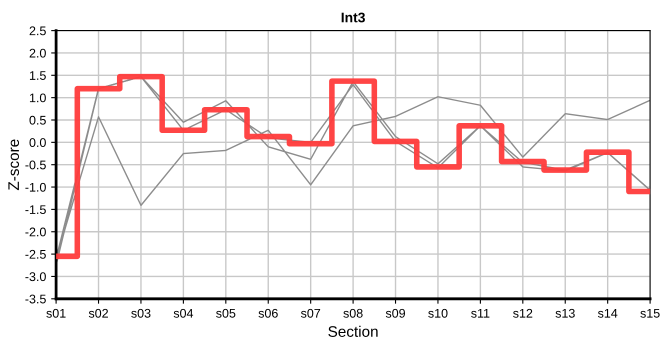 This screenshot has height=360, width=660. Describe the element at coordinates (396, 313) in the screenshot. I see `x-tick-label: s09` at that location.